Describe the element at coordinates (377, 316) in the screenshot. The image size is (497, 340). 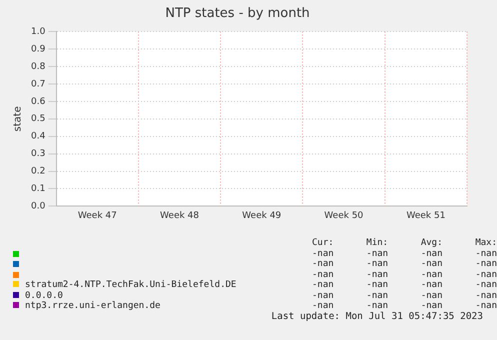
I see `text: Last update: Mon Jul 31 05:47:35 2023` at that location.